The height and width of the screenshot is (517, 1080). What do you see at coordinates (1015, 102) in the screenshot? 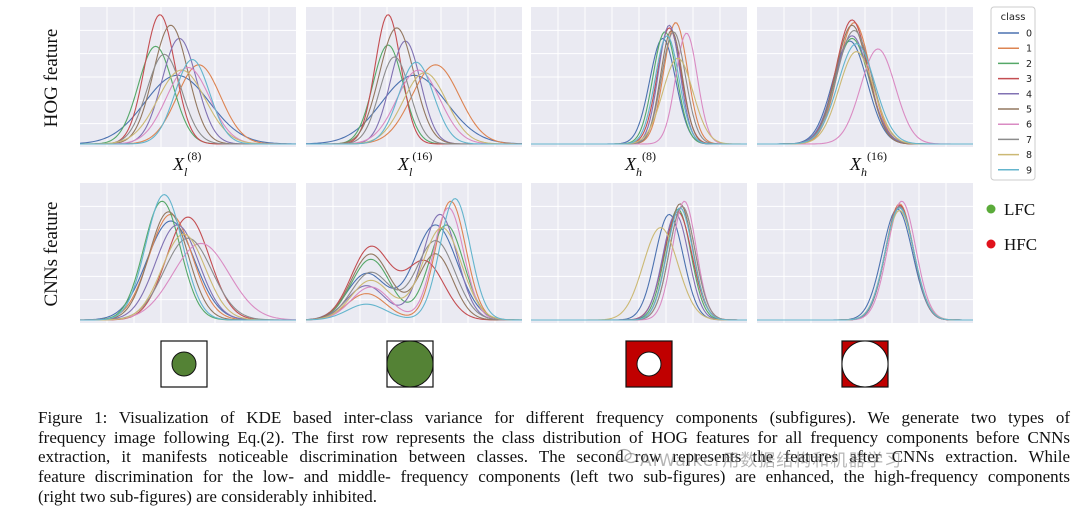
I see `class-legend-entries: 0 1 2 3 4 5 6 7 8 9` at bounding box center [1015, 102].